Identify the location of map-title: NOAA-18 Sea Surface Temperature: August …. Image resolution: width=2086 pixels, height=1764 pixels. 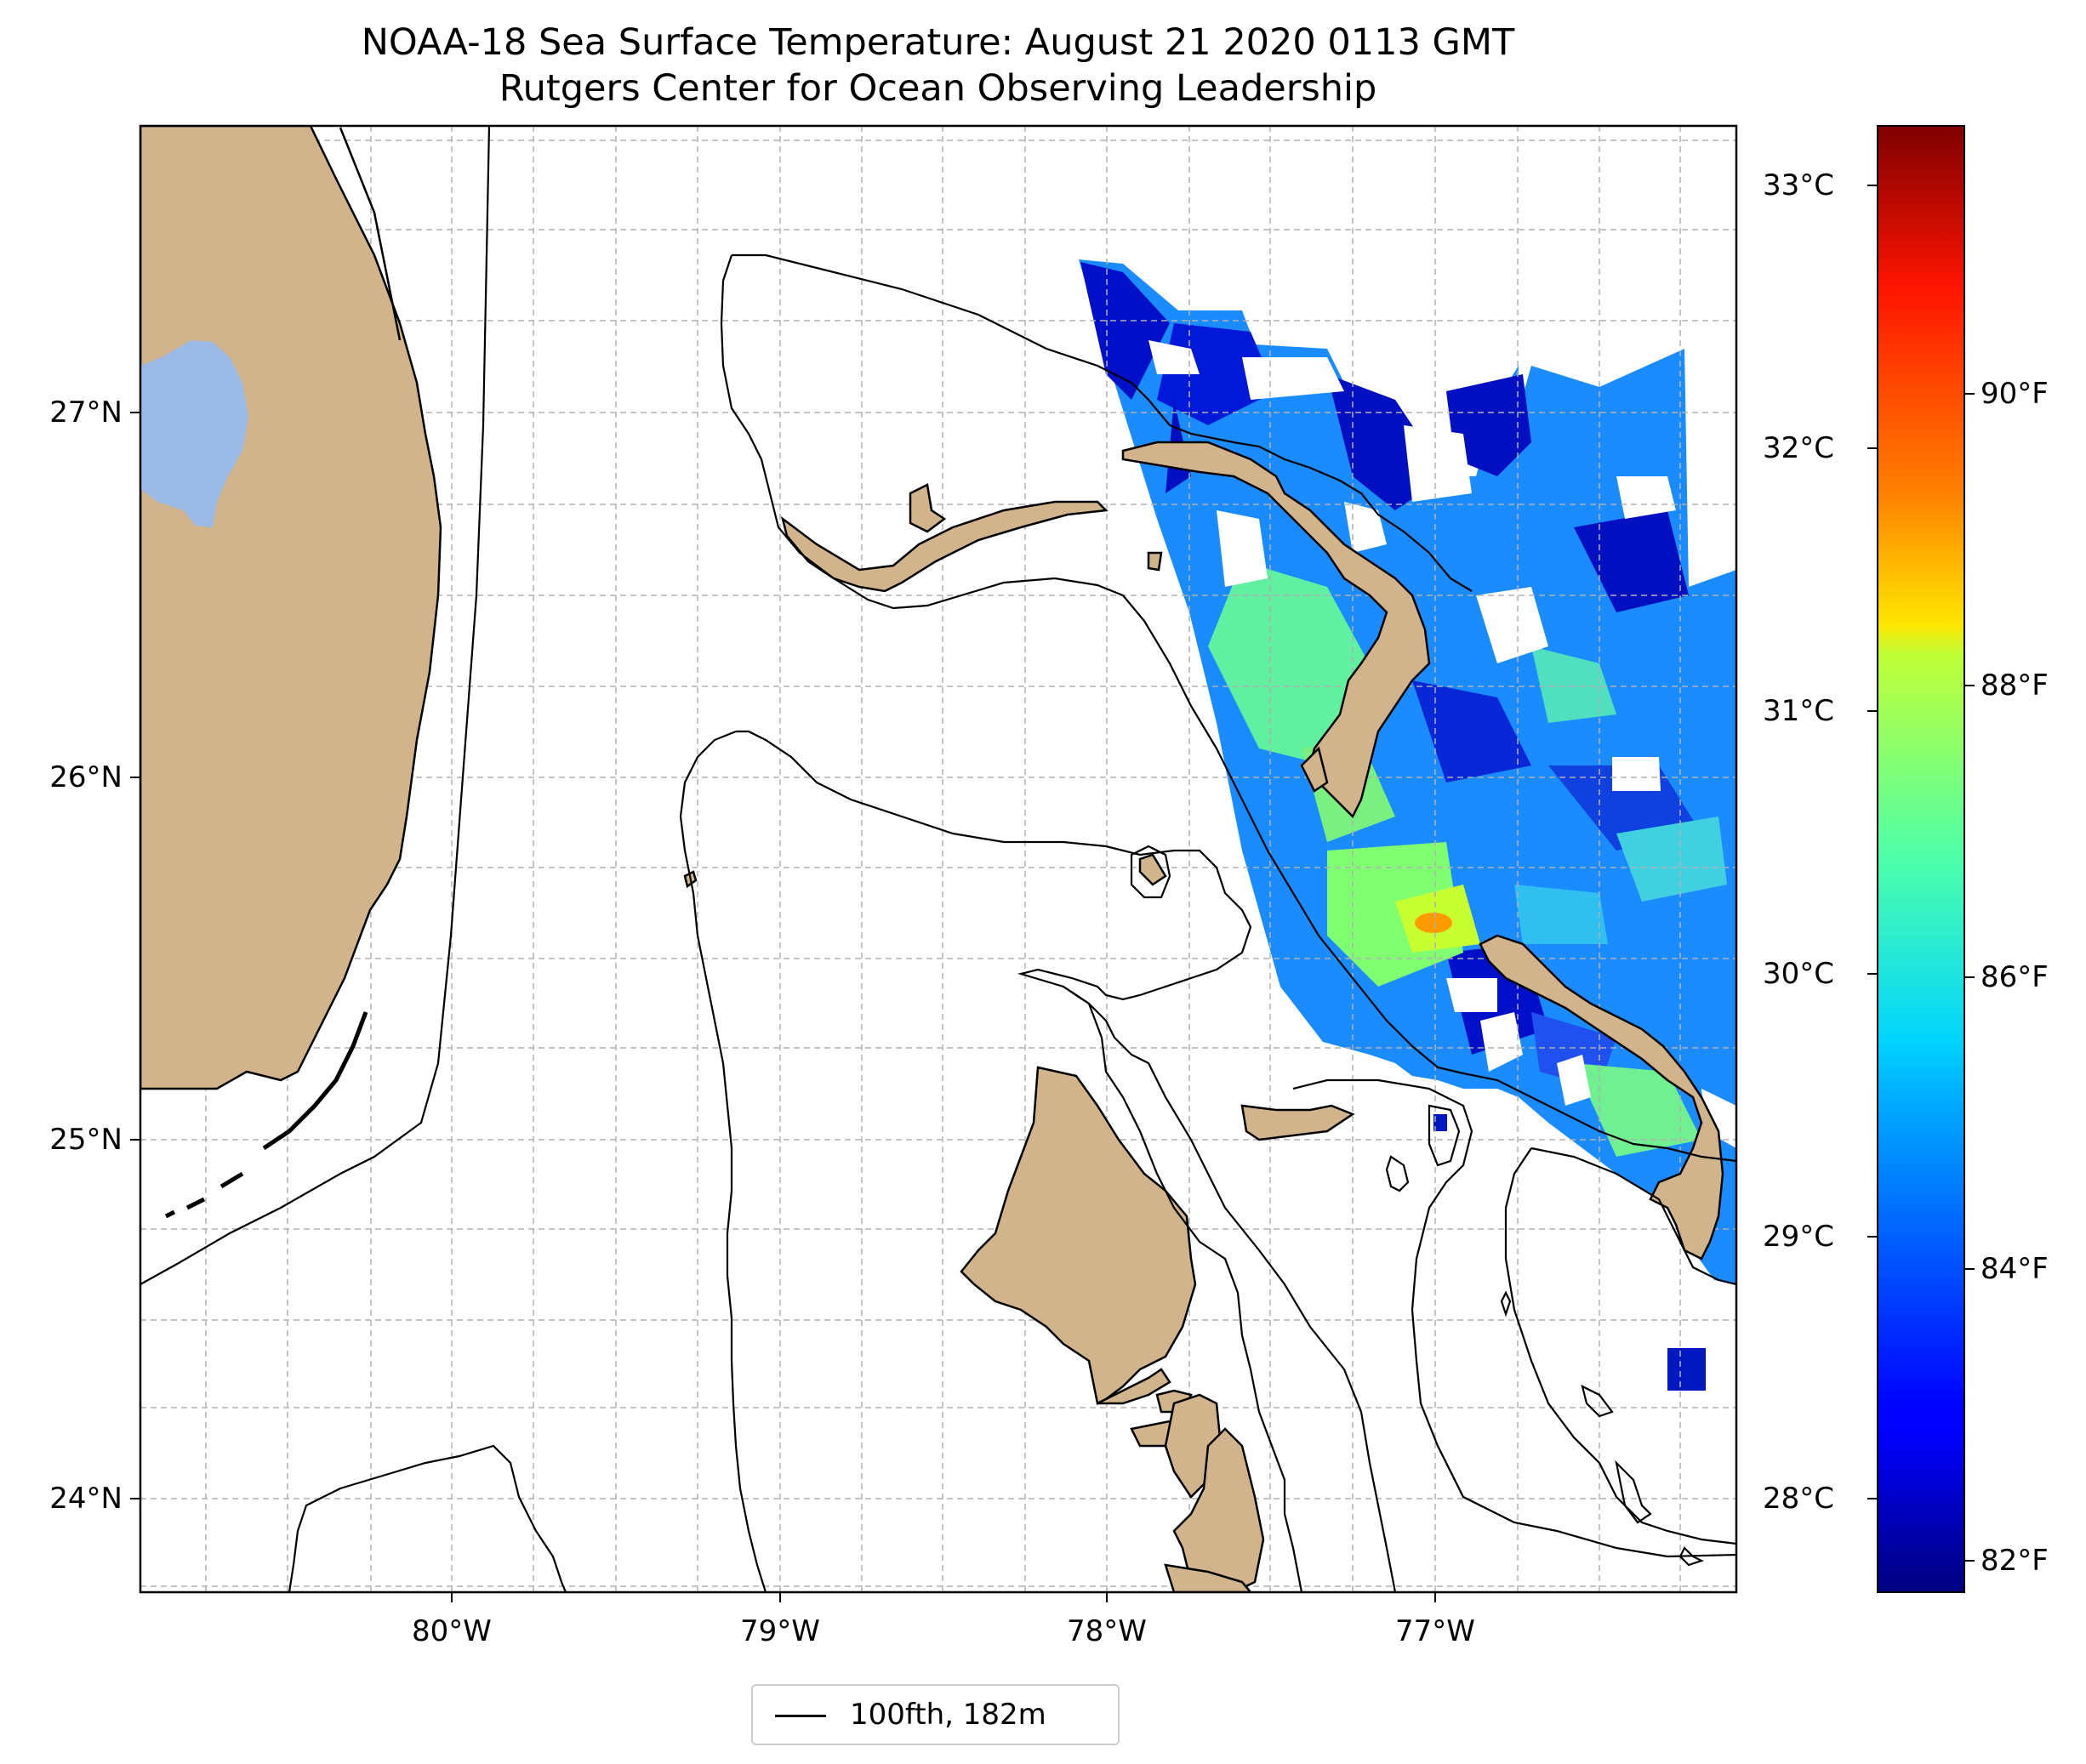
(938, 42).